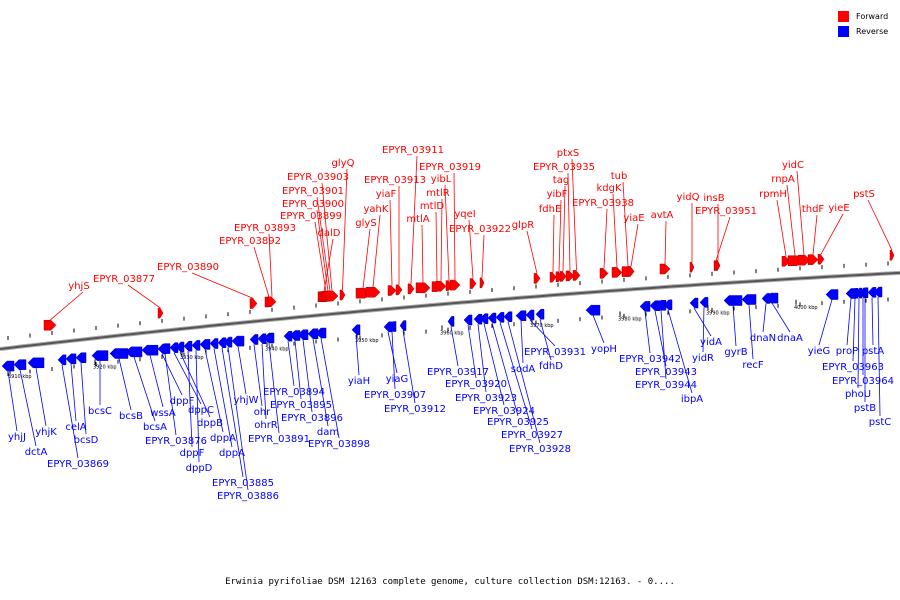  What do you see at coordinates (243, 483) in the screenshot?
I see `reverse-gene-label: EPYR_03885` at bounding box center [243, 483].